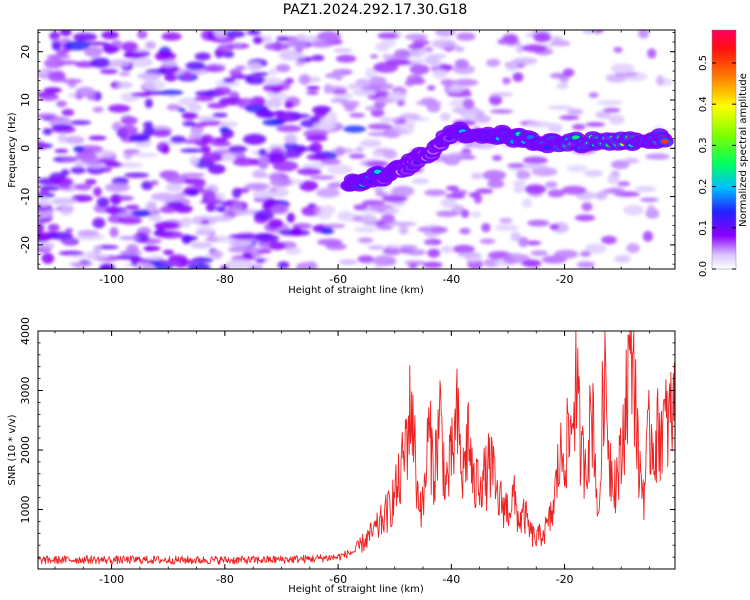  What do you see at coordinates (703, 104) in the screenshot?
I see `colorbar-tick-label: 0.4` at bounding box center [703, 104].